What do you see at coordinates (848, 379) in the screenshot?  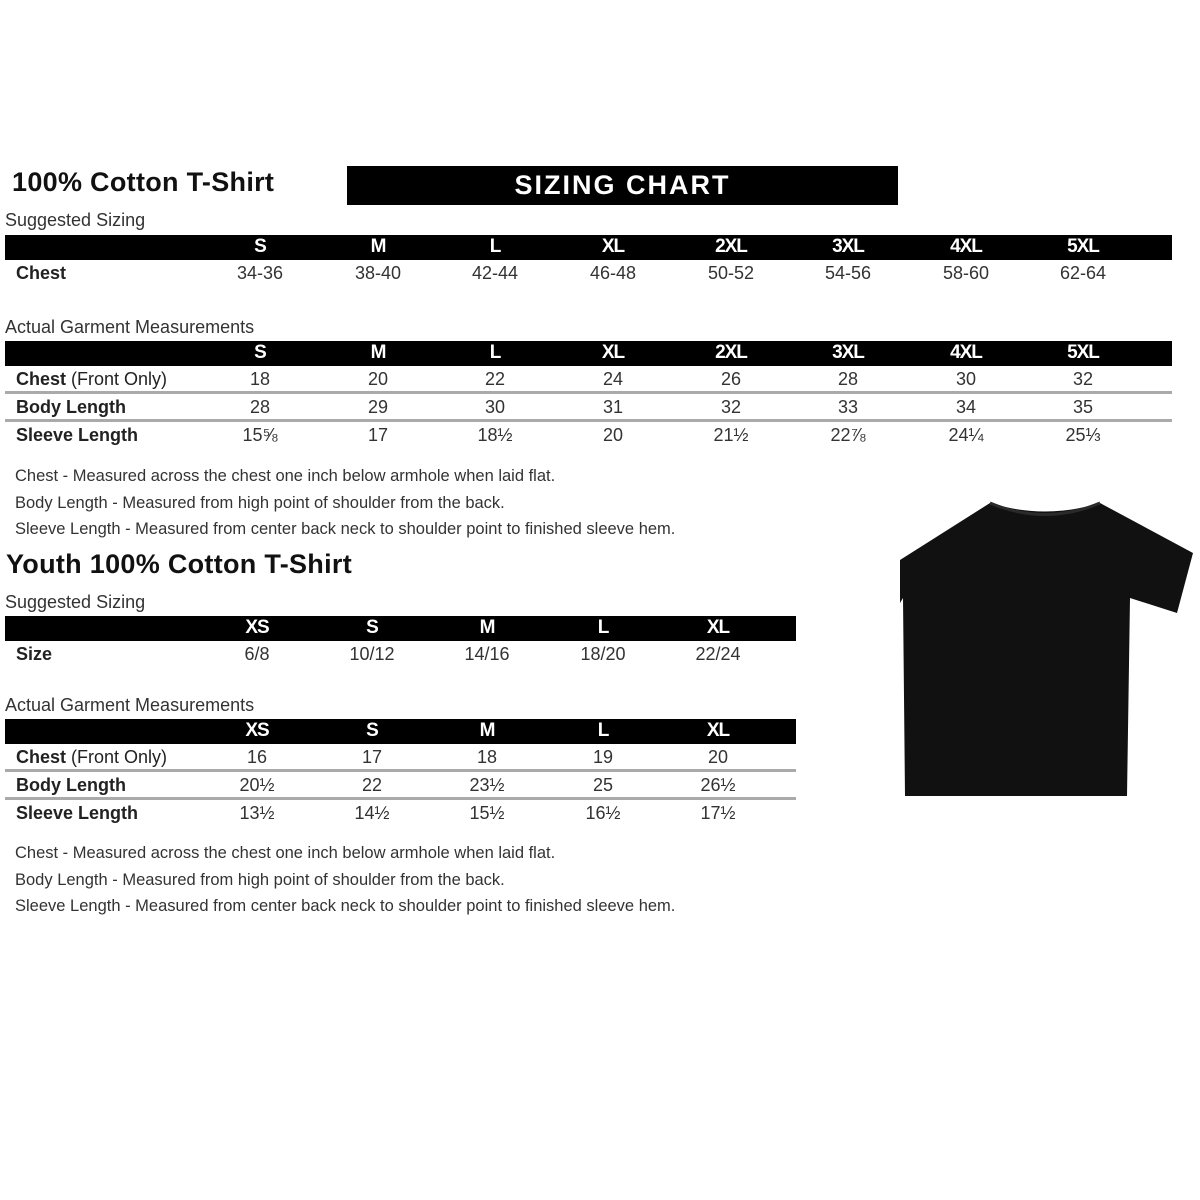 I see `table-cell: 28` at bounding box center [848, 379].